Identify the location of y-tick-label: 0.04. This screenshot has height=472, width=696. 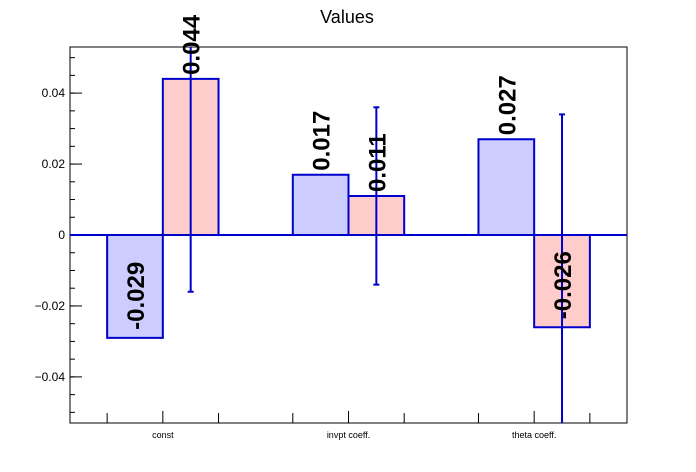
(54, 93).